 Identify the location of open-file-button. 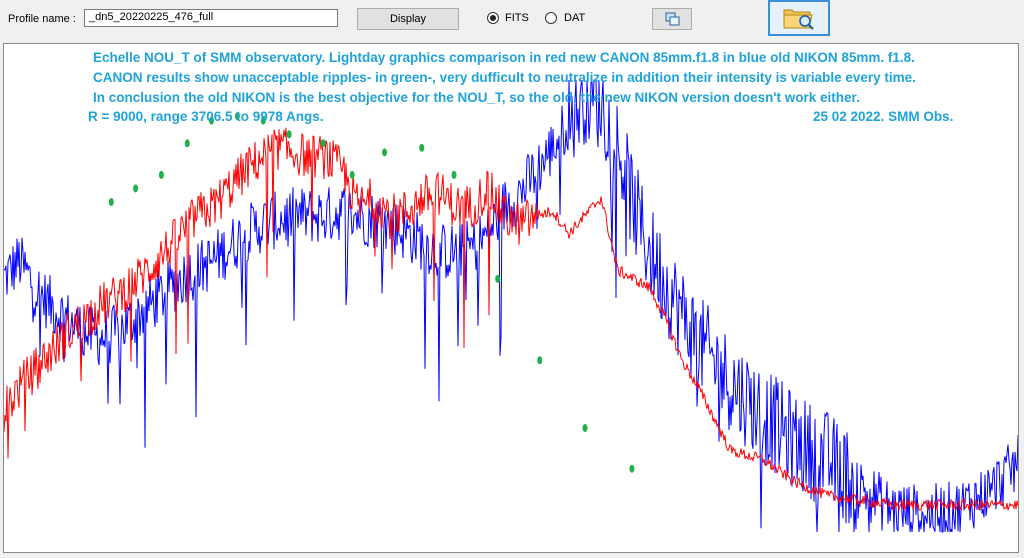
(799, 18).